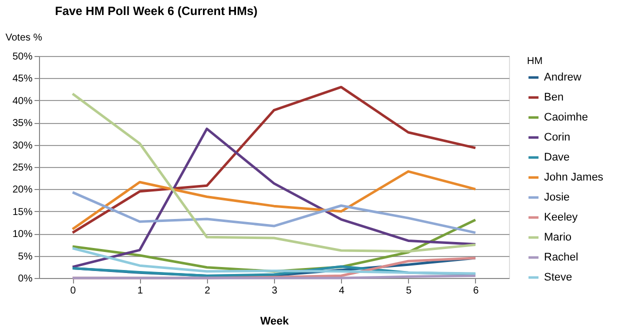 The image size is (640, 326). What do you see at coordinates (22, 212) in the screenshot?
I see `y-tick-label: 15%` at bounding box center [22, 212].